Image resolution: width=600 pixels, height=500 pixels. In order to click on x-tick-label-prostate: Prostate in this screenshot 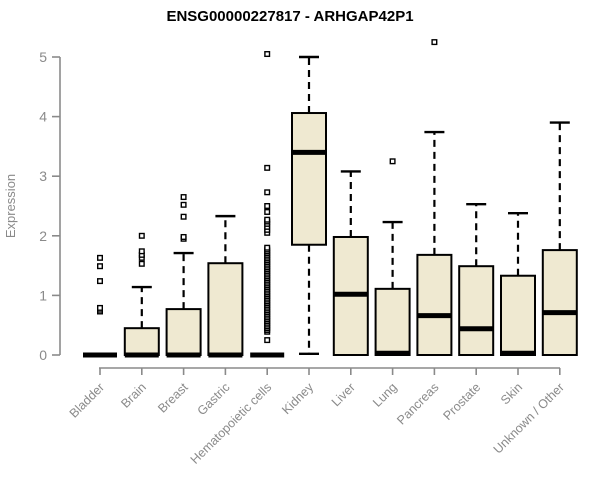, I will do `click(461, 401)`.